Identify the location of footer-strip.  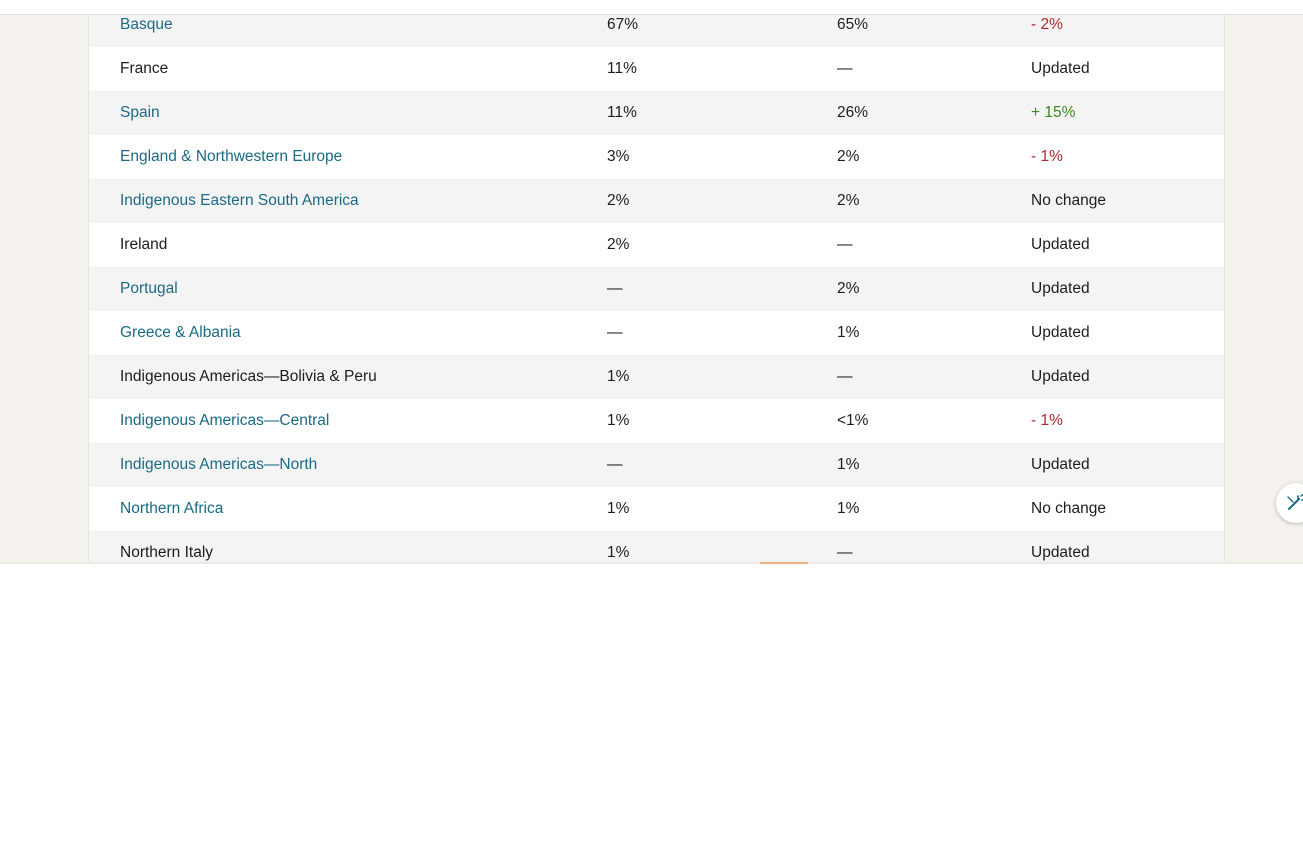
(651, 563).